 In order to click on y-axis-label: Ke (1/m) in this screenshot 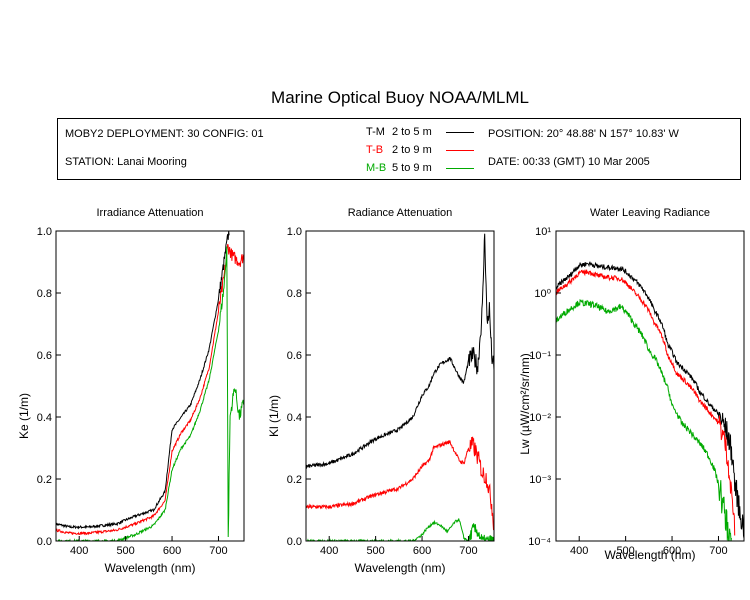, I will do `click(24, 416)`.